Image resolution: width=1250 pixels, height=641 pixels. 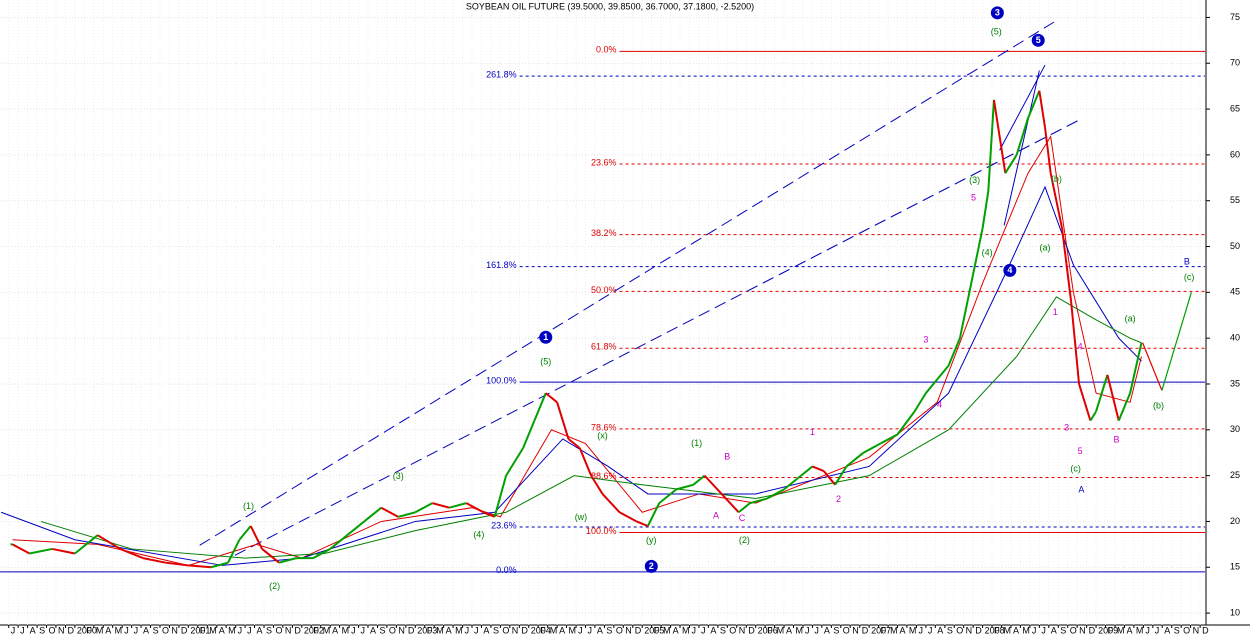 What do you see at coordinates (1235, 521) in the screenshot?
I see `y-tick-label: 20` at bounding box center [1235, 521].